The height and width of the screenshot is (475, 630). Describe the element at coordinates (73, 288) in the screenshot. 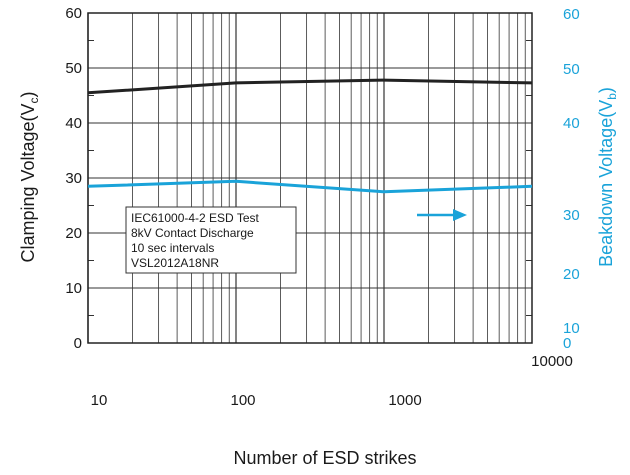

I see `y-tick-left-label: 10` at that location.